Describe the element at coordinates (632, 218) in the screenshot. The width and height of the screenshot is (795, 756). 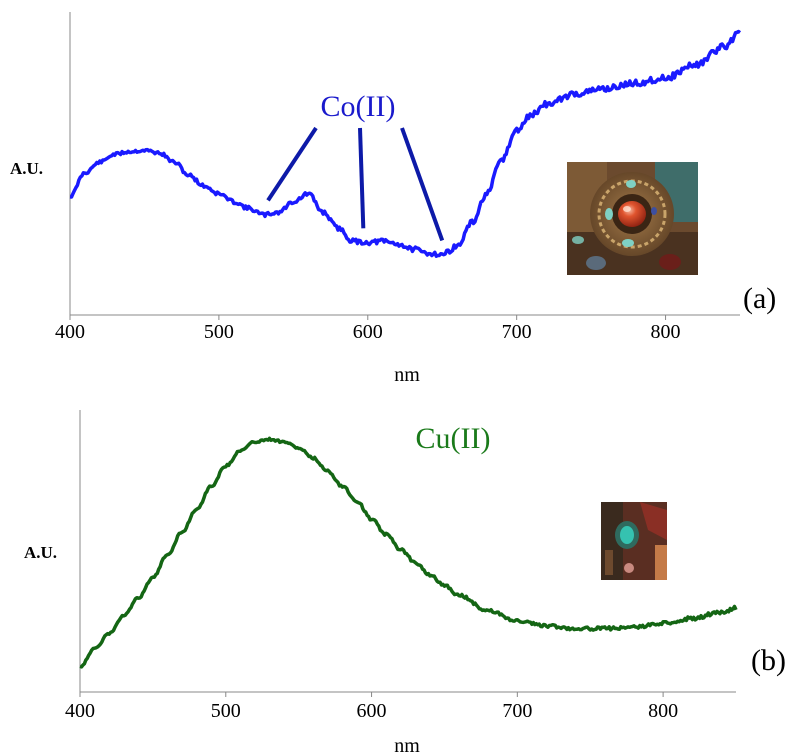
I see `inset-photo-a` at that location.